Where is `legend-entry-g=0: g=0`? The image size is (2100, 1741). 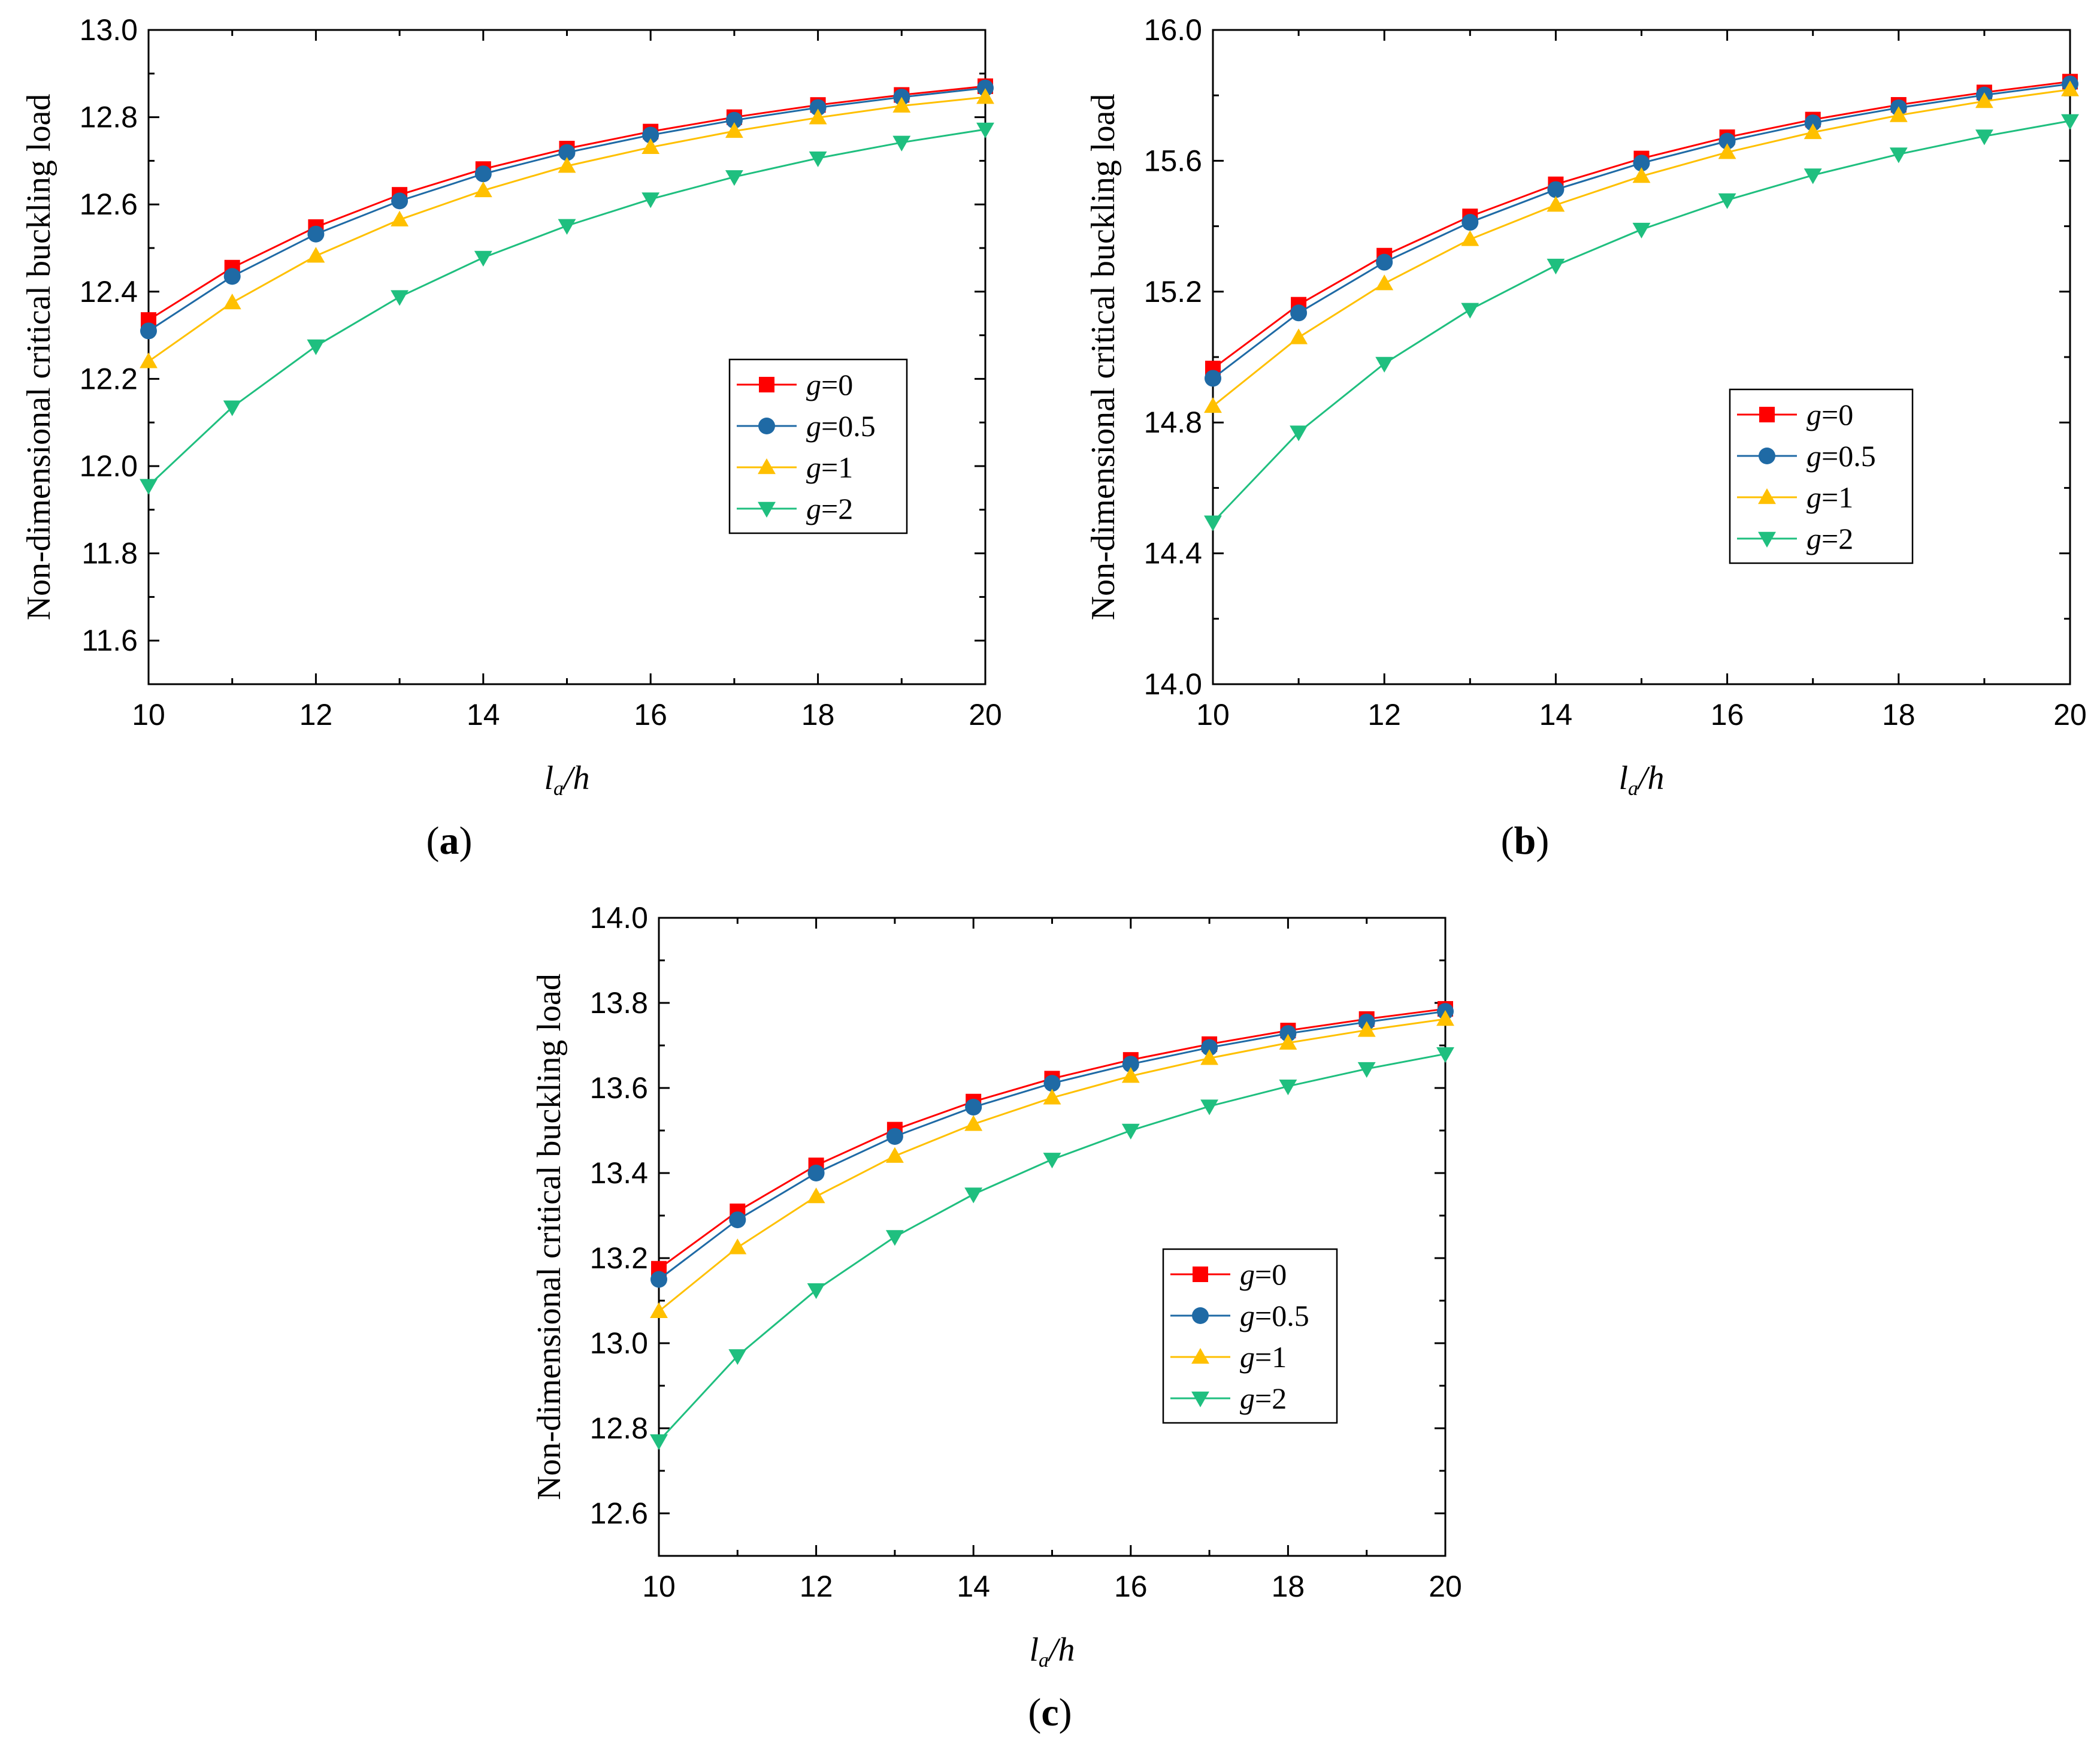
legend-entry-g=0: g=0 is located at coordinates (1830, 414).